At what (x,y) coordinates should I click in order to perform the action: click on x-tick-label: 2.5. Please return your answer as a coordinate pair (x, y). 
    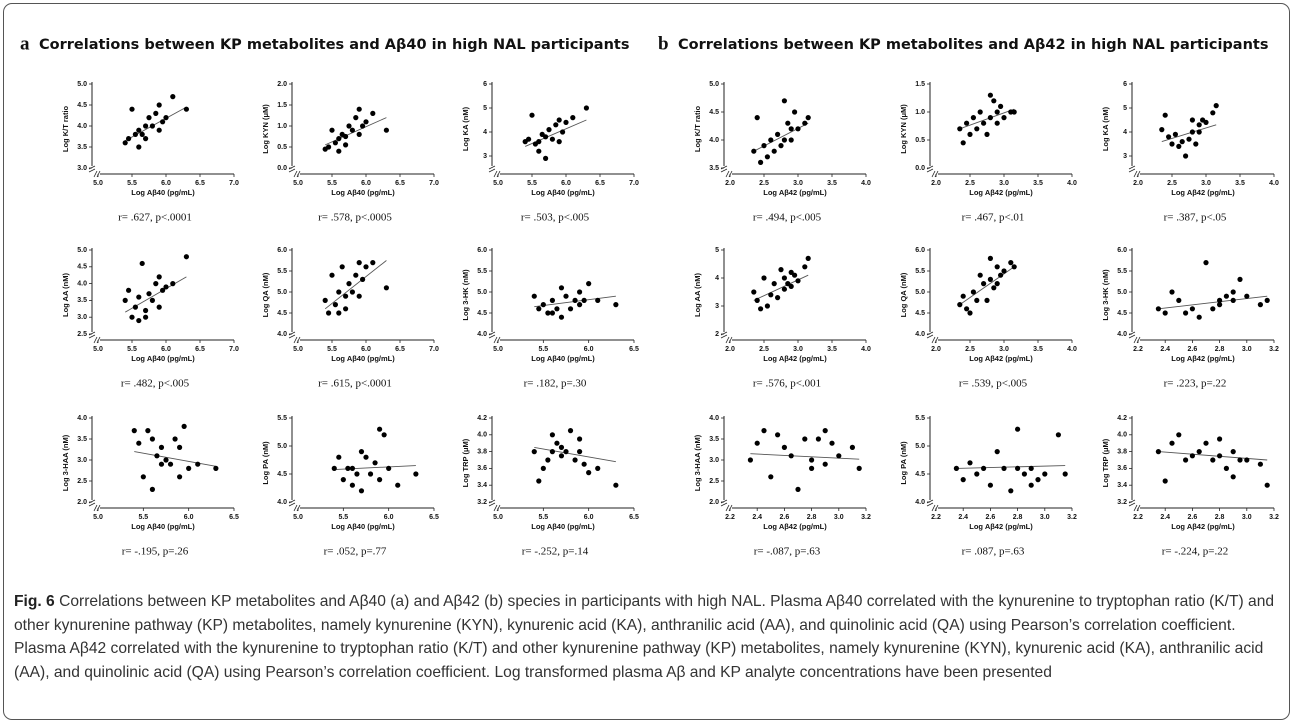
    Looking at the image, I should click on (1172, 183).